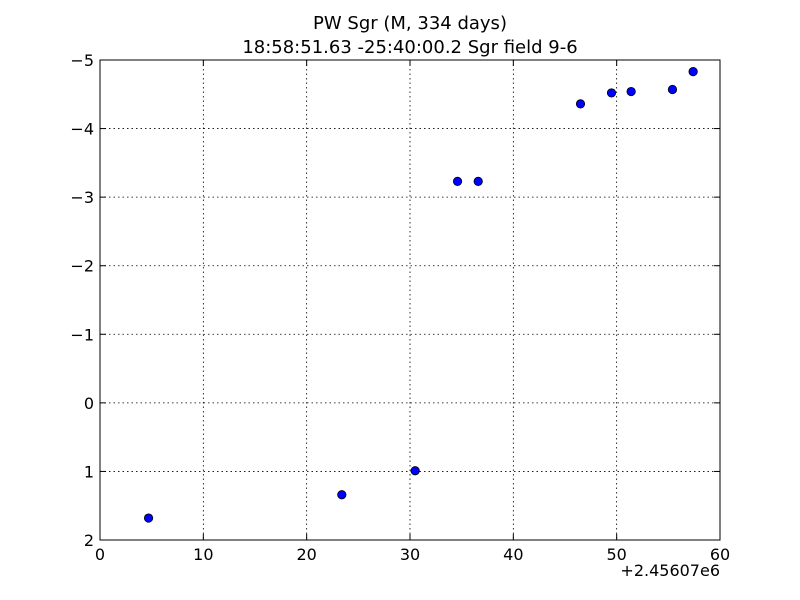 This screenshot has height=600, width=800. What do you see at coordinates (82, 266) in the screenshot?
I see `y-tick-label: −2` at bounding box center [82, 266].